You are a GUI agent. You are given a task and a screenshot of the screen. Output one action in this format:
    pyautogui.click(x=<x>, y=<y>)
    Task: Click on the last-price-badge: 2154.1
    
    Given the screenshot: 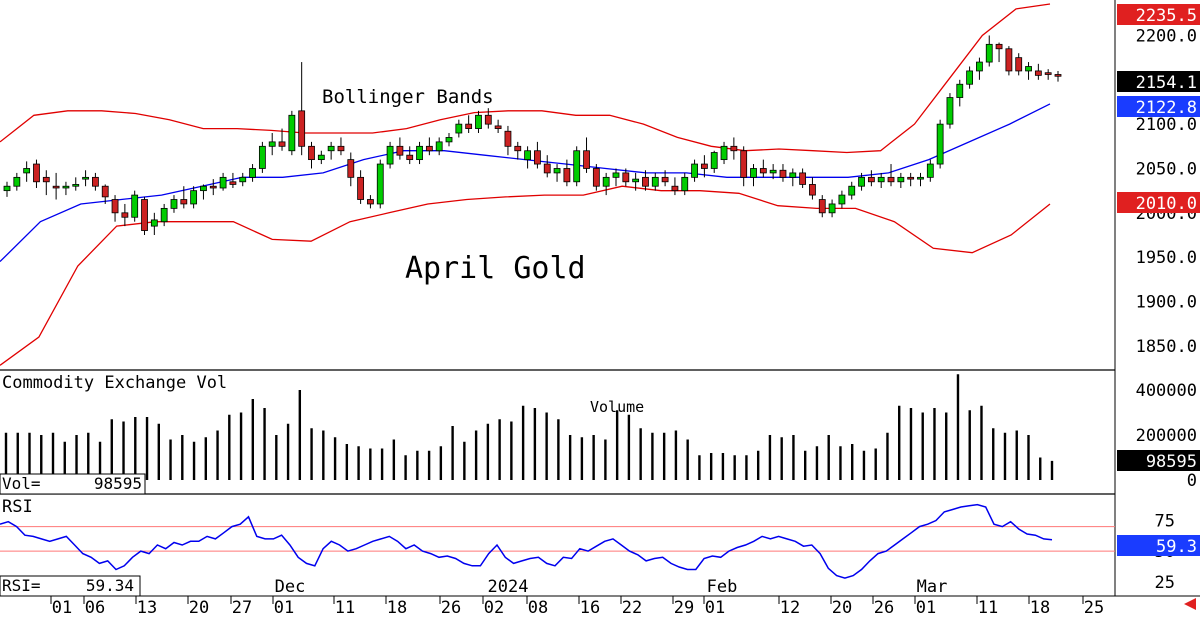 What is the action you would take?
    pyautogui.click(x=1158, y=82)
    